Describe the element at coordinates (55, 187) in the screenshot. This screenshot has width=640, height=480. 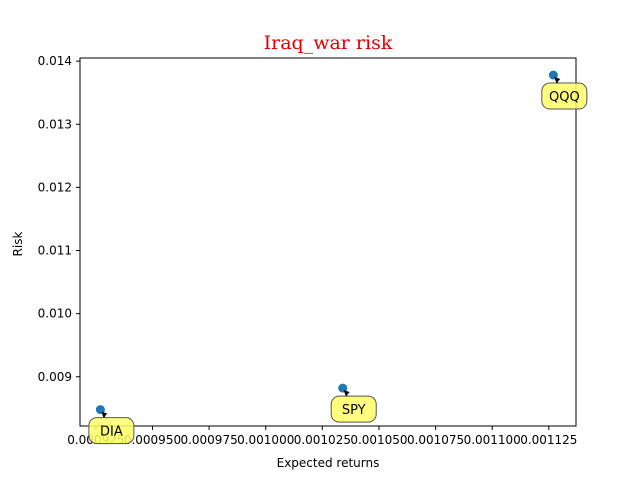
I see `y-tick-label: 0.012` at that location.